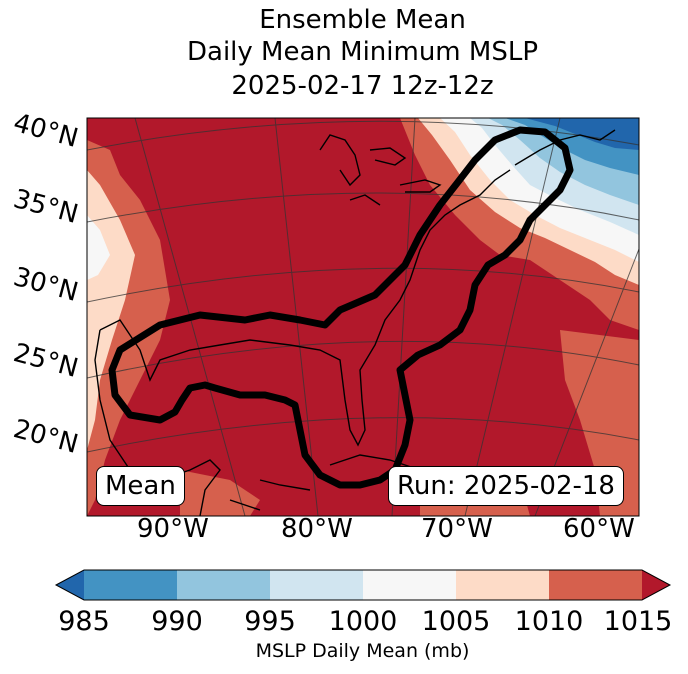 The image size is (688, 674). I want to click on run-date-box: Run: 2025-02-18, so click(506, 486).